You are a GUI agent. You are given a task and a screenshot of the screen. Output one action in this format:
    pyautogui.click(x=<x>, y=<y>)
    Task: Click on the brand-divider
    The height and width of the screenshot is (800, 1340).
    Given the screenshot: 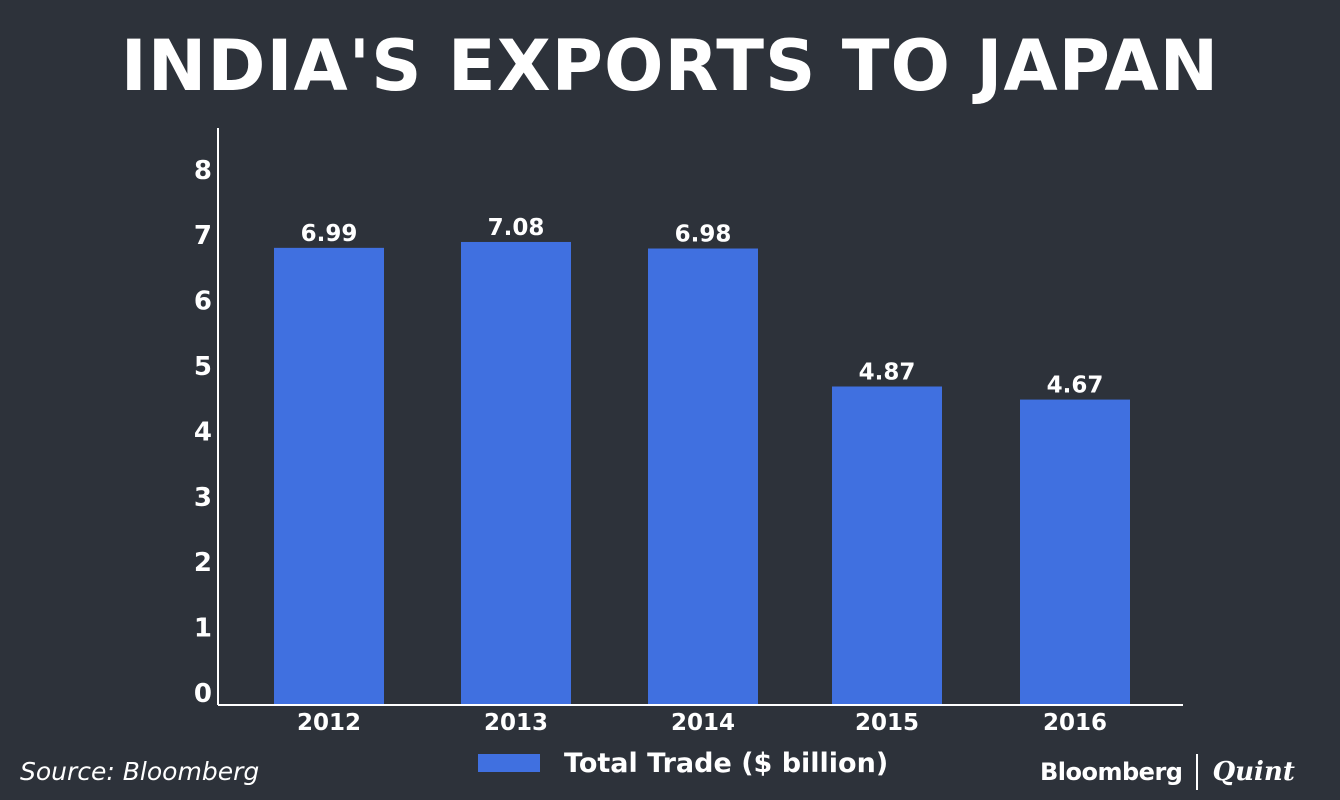 What is the action you would take?
    pyautogui.click(x=1197, y=772)
    